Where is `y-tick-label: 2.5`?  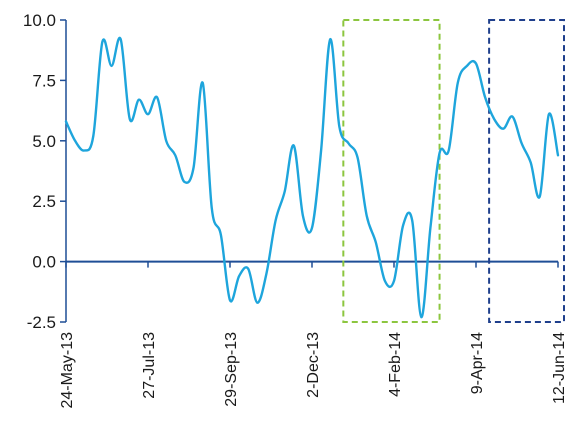 y-tick-label: 2.5 is located at coordinates (44, 201).